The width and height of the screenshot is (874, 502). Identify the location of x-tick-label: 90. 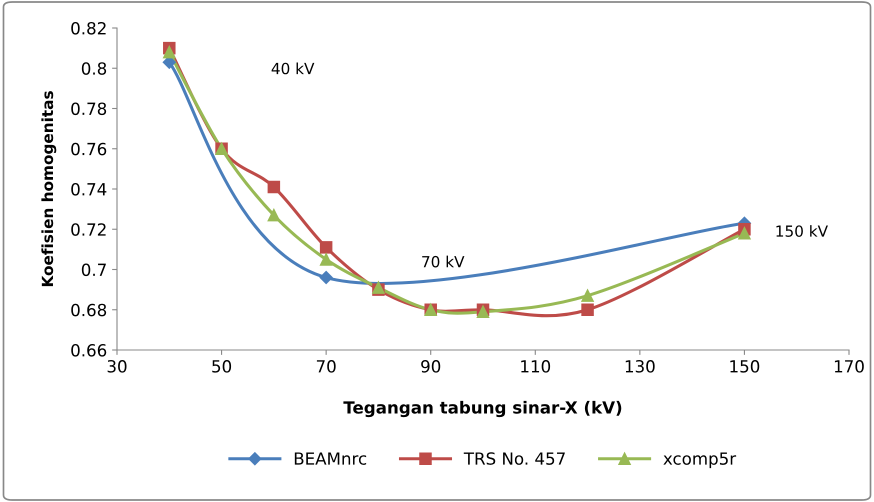
(430, 366).